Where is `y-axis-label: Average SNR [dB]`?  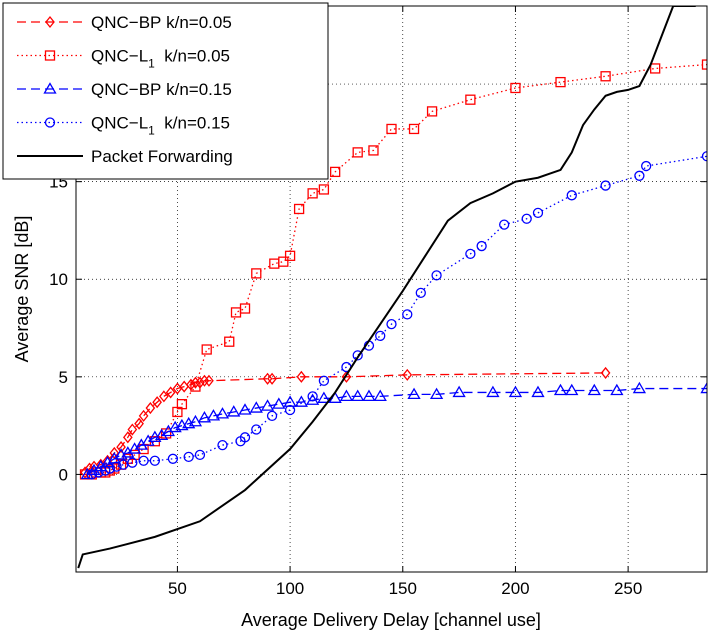 y-axis-label: Average SNR [dB] is located at coordinates (22, 289).